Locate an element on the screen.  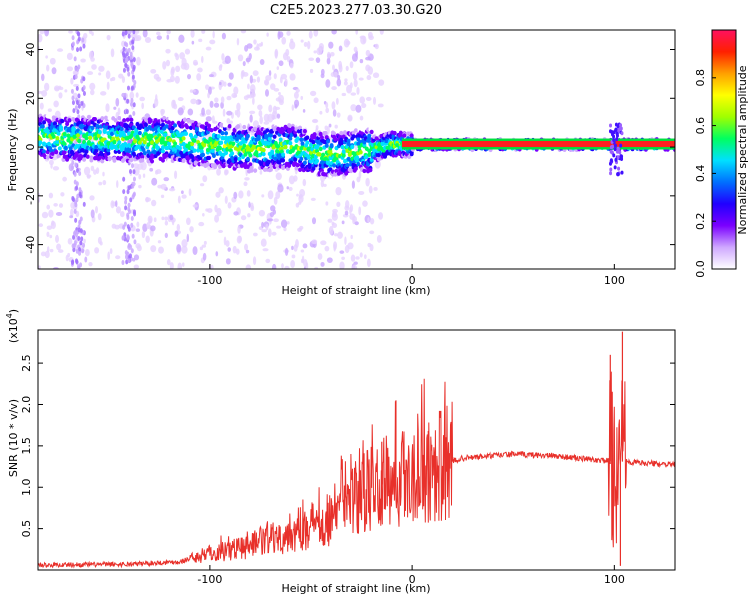
colorbar-tick-label: 0.8 is located at coordinates (700, 78).